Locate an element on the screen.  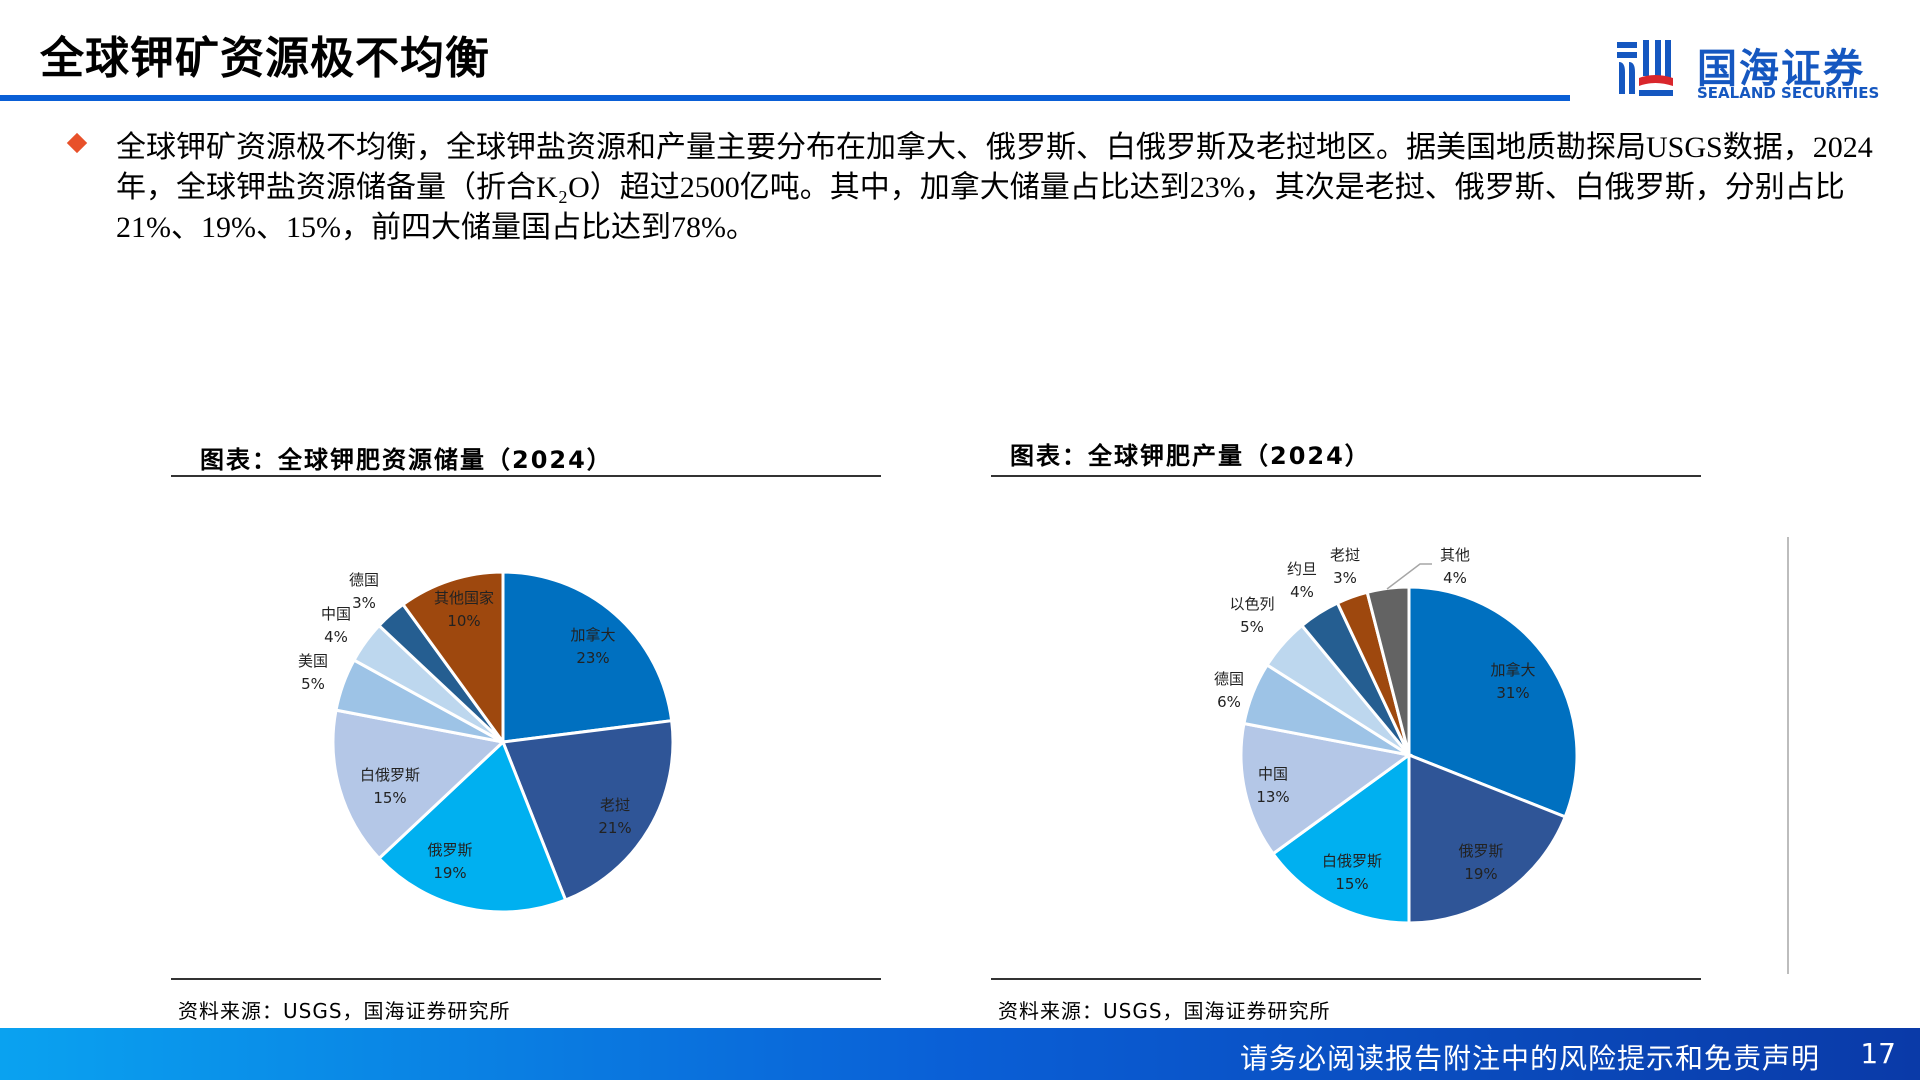
chart-title: 图表：全球钾肥资源储量（2024） is located at coordinates (406, 460).